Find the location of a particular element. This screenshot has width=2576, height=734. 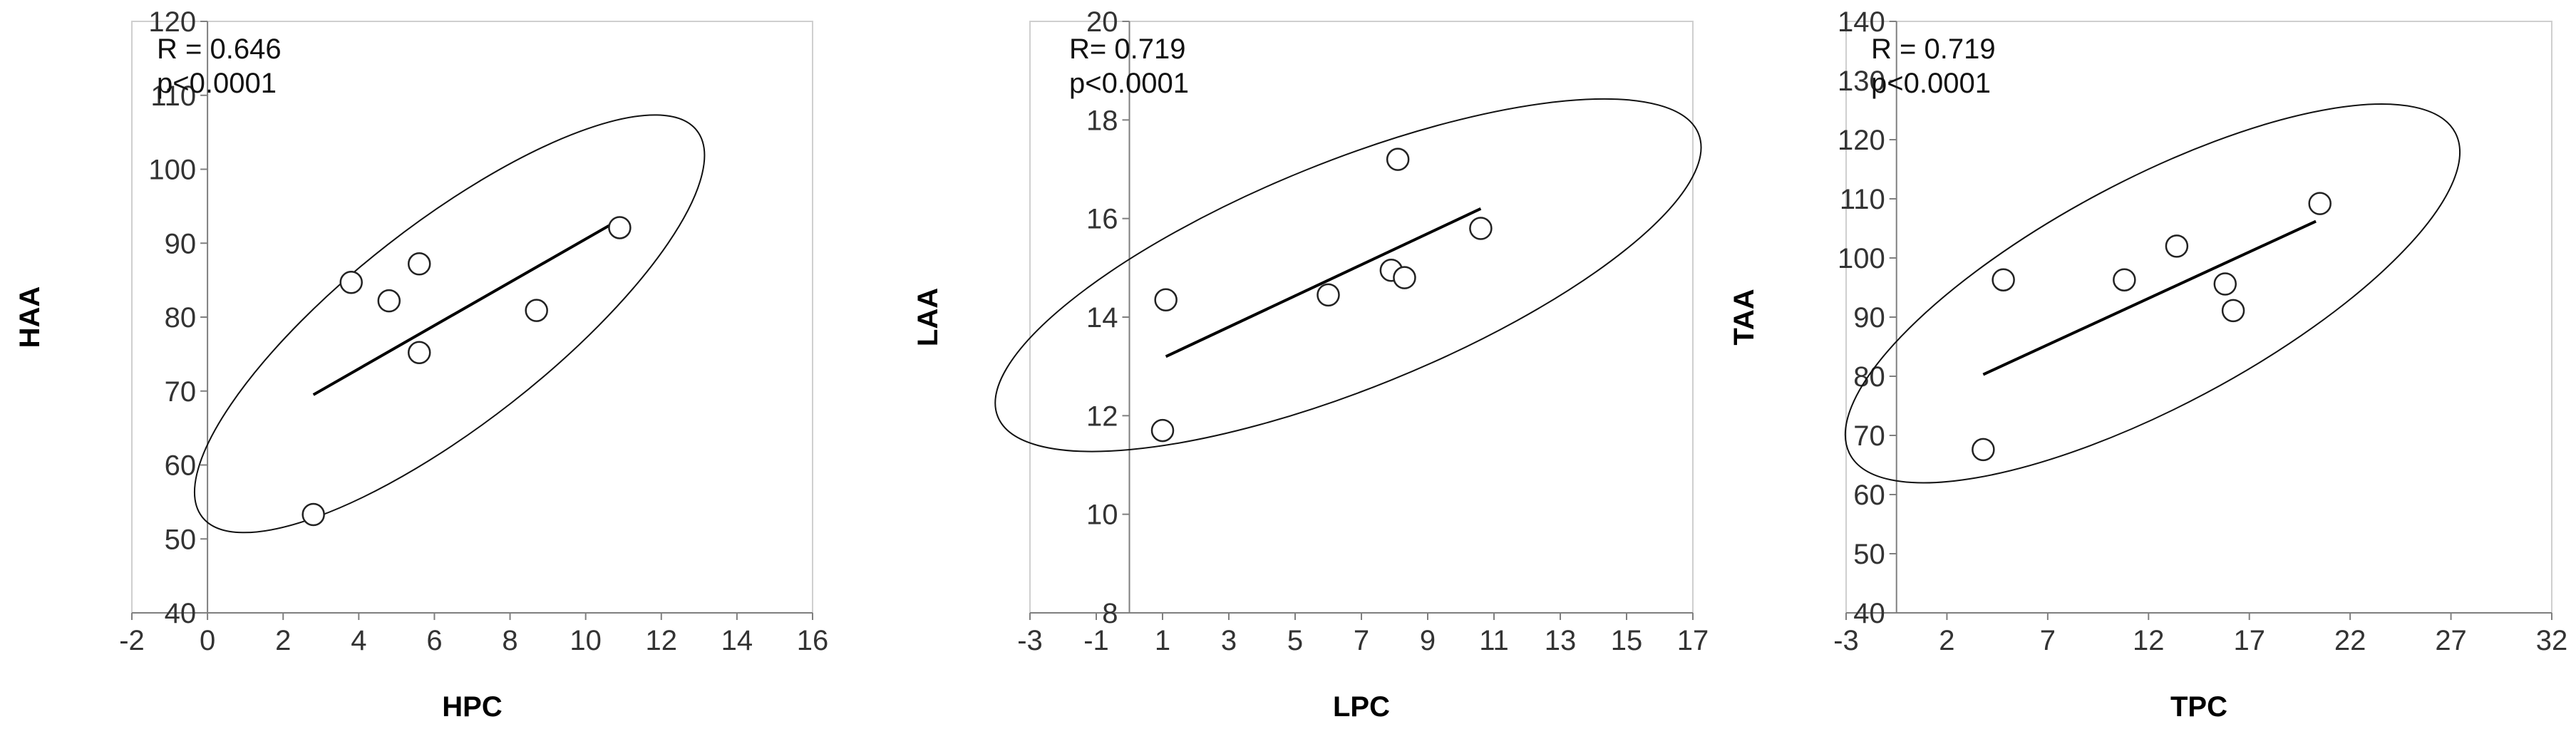

x-tick-label: 14 is located at coordinates (737, 640).